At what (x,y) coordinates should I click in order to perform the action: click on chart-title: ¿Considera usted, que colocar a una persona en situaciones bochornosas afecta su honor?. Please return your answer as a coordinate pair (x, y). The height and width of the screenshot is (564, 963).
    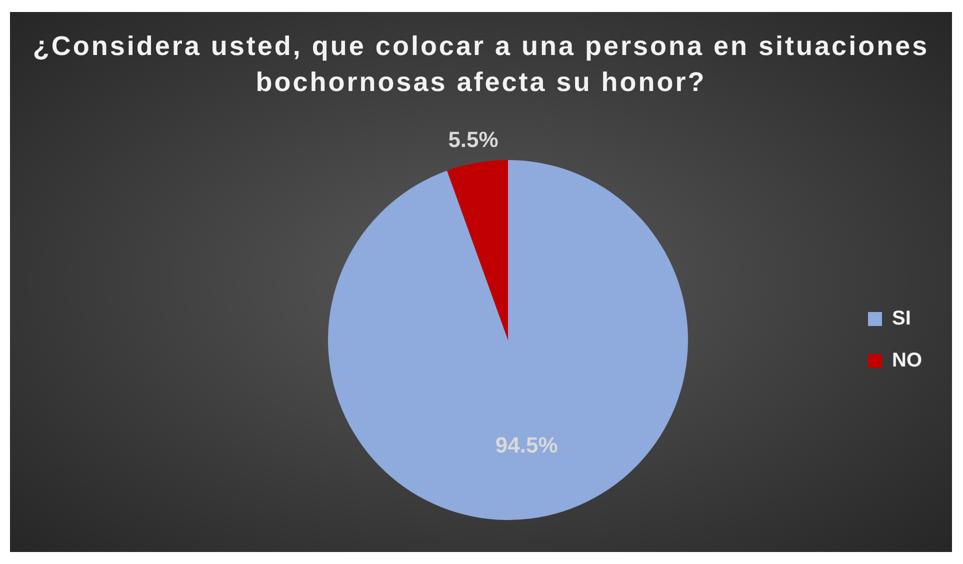
    Looking at the image, I should click on (481, 64).